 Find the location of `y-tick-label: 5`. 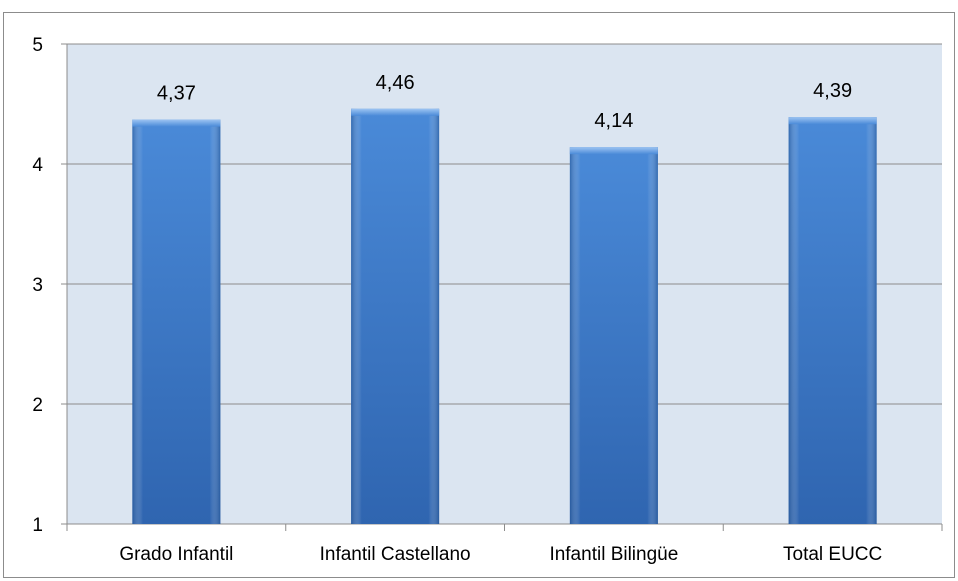

y-tick-label: 5 is located at coordinates (37, 45).